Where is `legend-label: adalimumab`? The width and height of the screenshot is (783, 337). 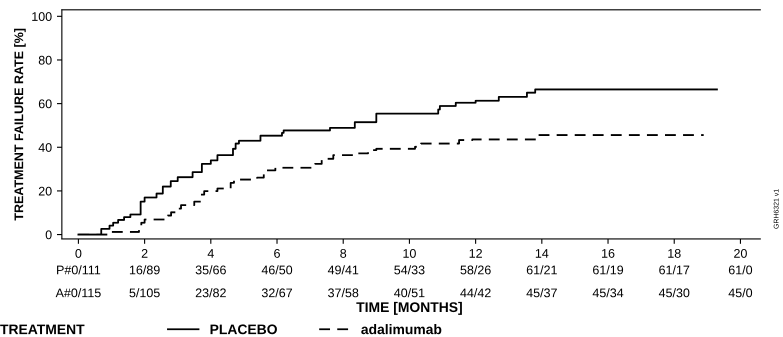
legend-label: adalimumab is located at coordinates (401, 329).